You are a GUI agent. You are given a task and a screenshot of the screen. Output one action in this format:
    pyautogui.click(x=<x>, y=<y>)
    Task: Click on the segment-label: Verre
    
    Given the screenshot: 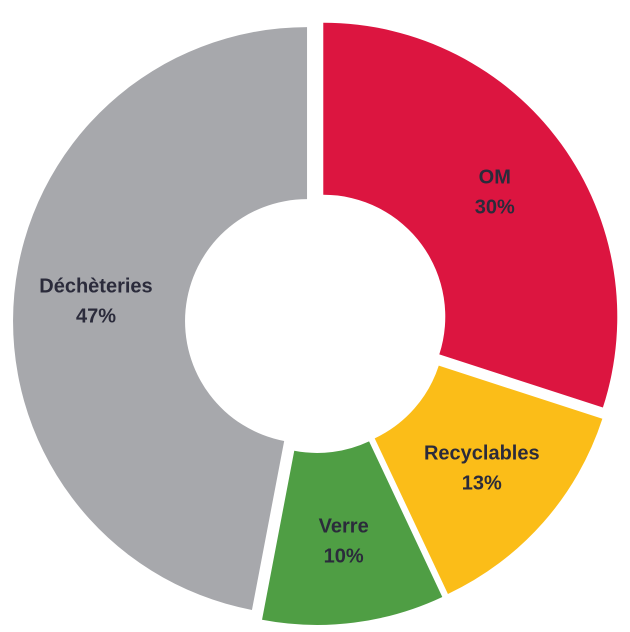 What is the action you would take?
    pyautogui.click(x=344, y=527)
    